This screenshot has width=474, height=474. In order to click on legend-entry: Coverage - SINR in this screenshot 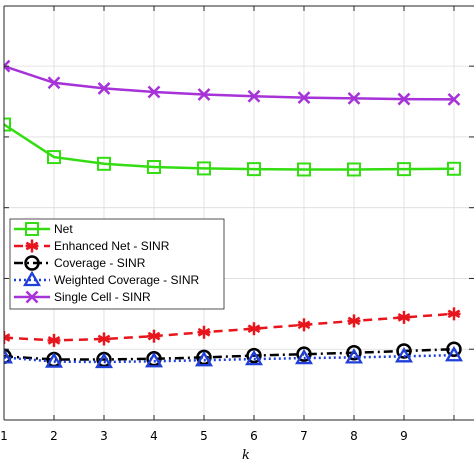, I will do `click(80, 263)`.